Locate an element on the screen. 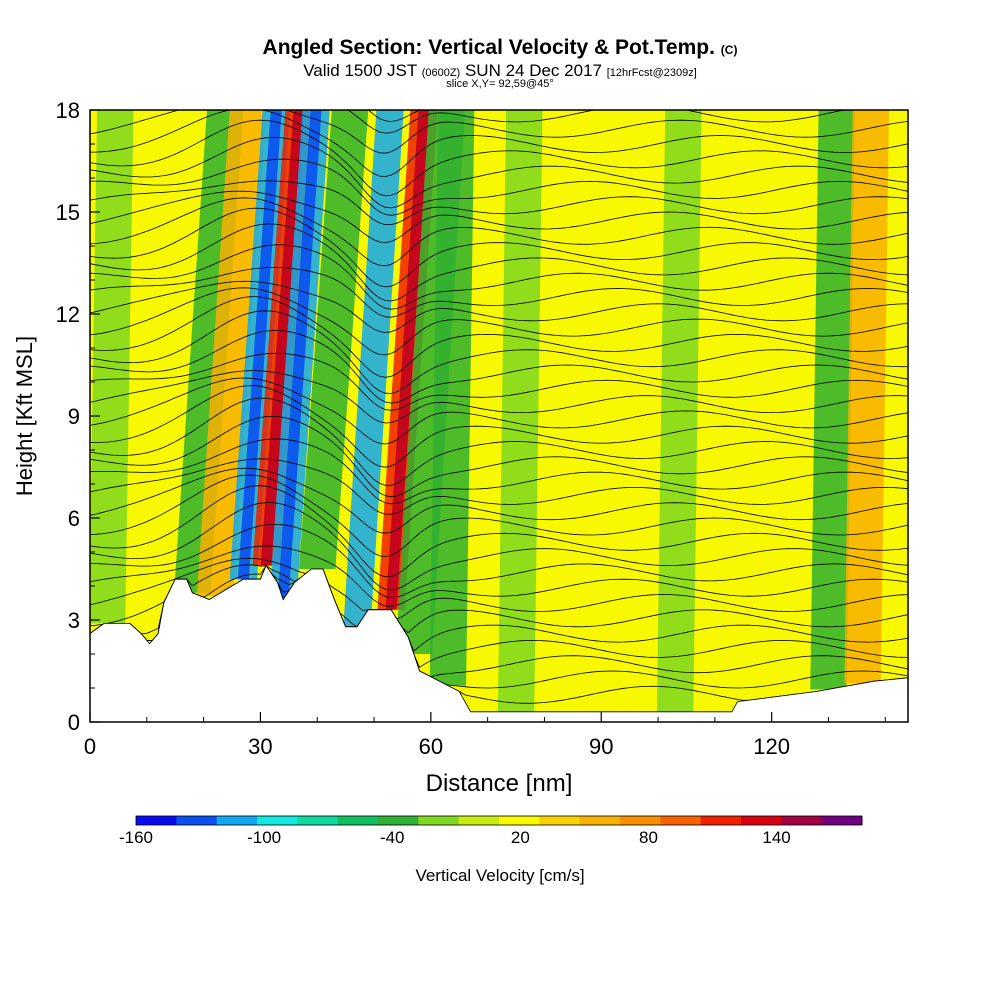 Image resolution: width=1000 pixels, height=1000 pixels. x-tick-label: 30 is located at coordinates (260, 746).